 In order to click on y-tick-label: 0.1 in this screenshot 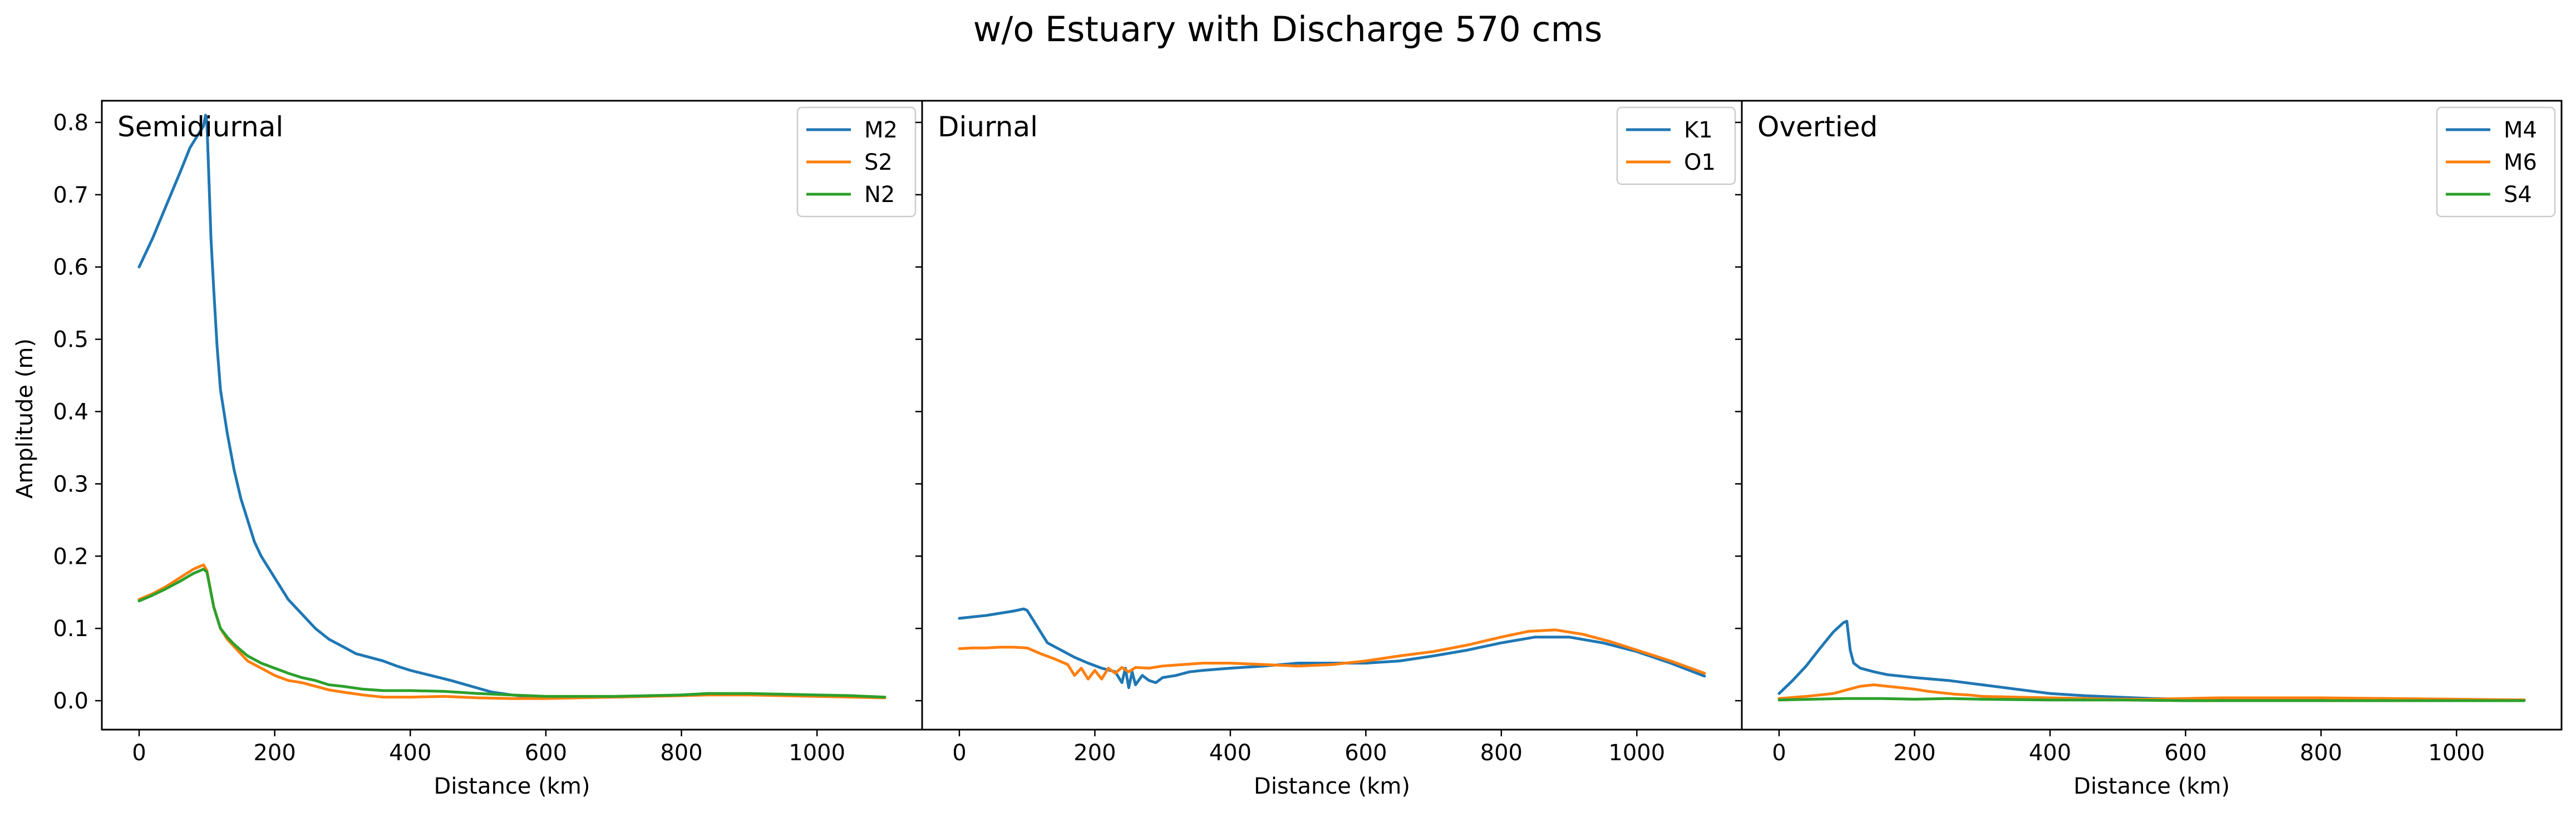, I will do `click(70, 629)`.